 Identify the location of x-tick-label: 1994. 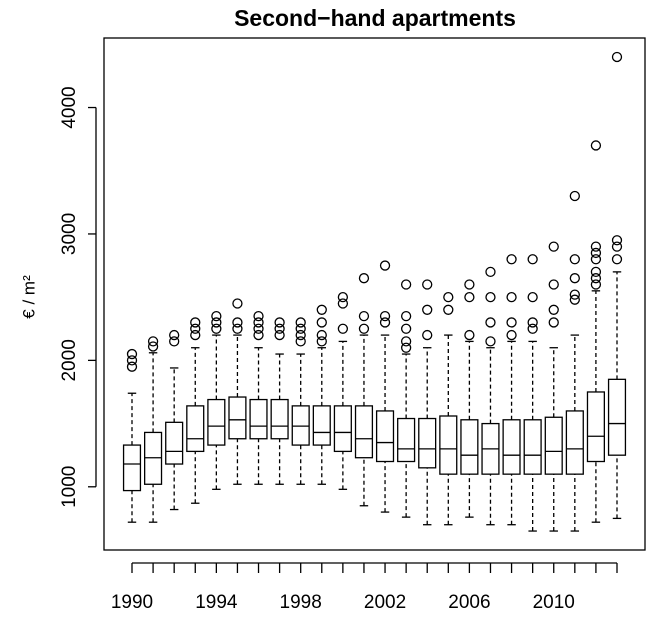
(216, 602).